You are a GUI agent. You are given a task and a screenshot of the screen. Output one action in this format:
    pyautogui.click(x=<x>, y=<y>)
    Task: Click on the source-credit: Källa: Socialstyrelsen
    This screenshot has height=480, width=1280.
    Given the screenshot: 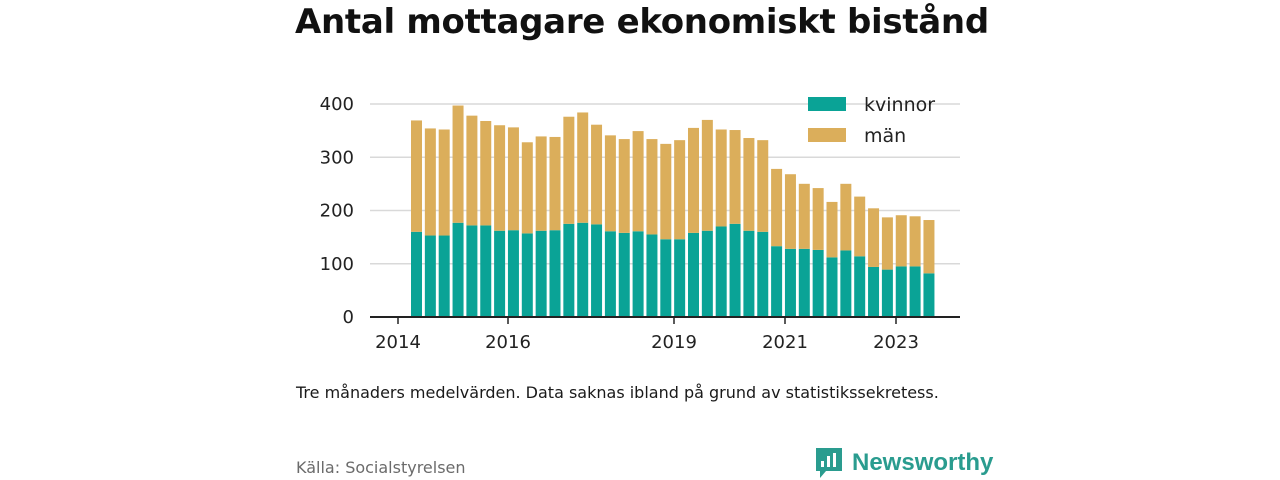 What is the action you would take?
    pyautogui.click(x=381, y=467)
    